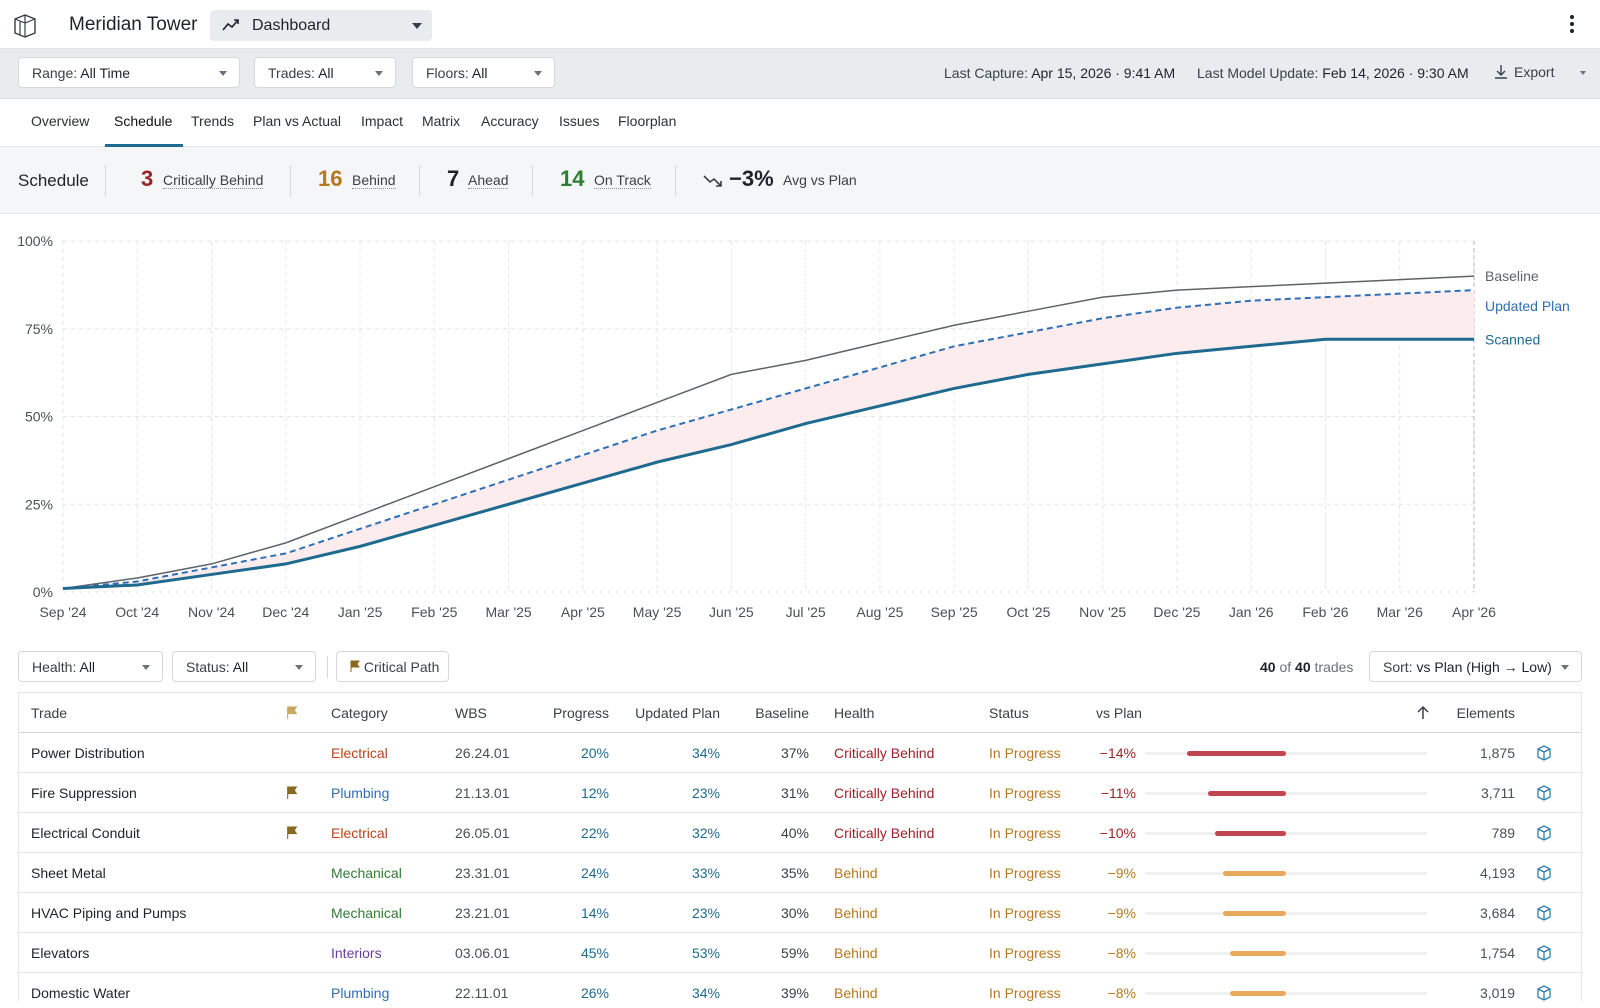  Describe the element at coordinates (482, 793) in the screenshot. I see `trade-wbs: 21.13.01` at that location.